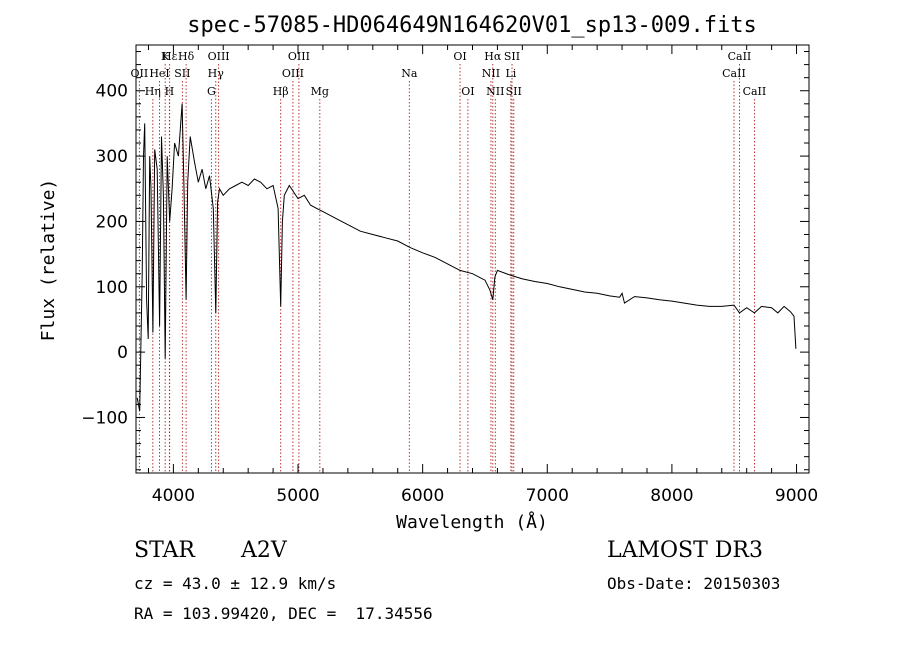 This screenshot has width=900, height=649. Describe the element at coordinates (297, 496) in the screenshot. I see `x-tick-label: 5000` at that location.